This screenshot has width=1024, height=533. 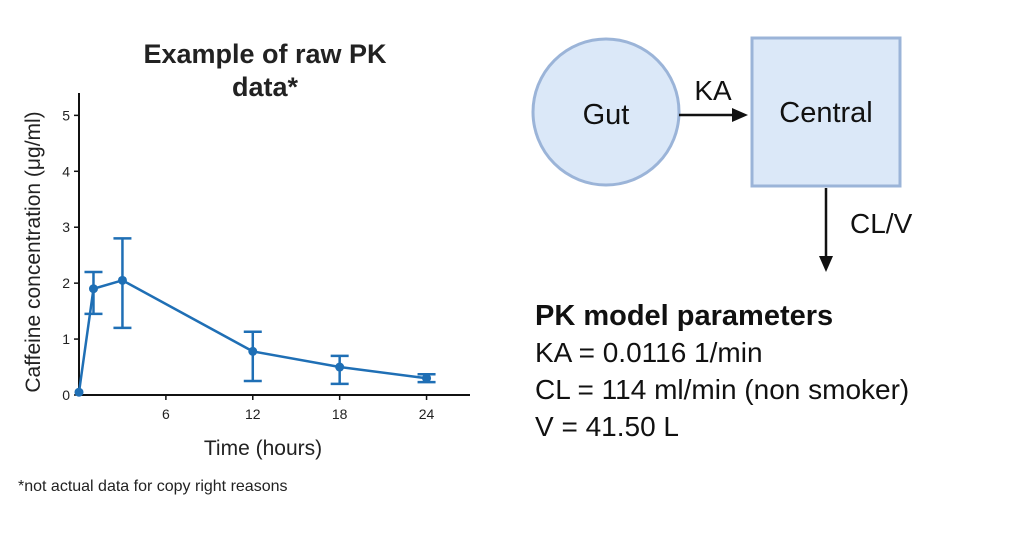 What do you see at coordinates (263, 448) in the screenshot?
I see `x-axis-label: Time (hours)` at bounding box center [263, 448].